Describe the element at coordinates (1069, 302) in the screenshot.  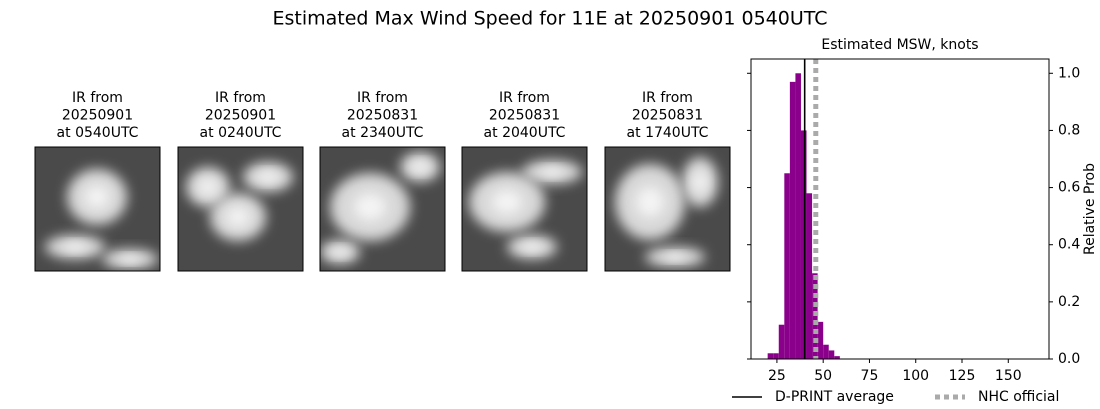
I see `y-tick-label: 0.2` at that location.